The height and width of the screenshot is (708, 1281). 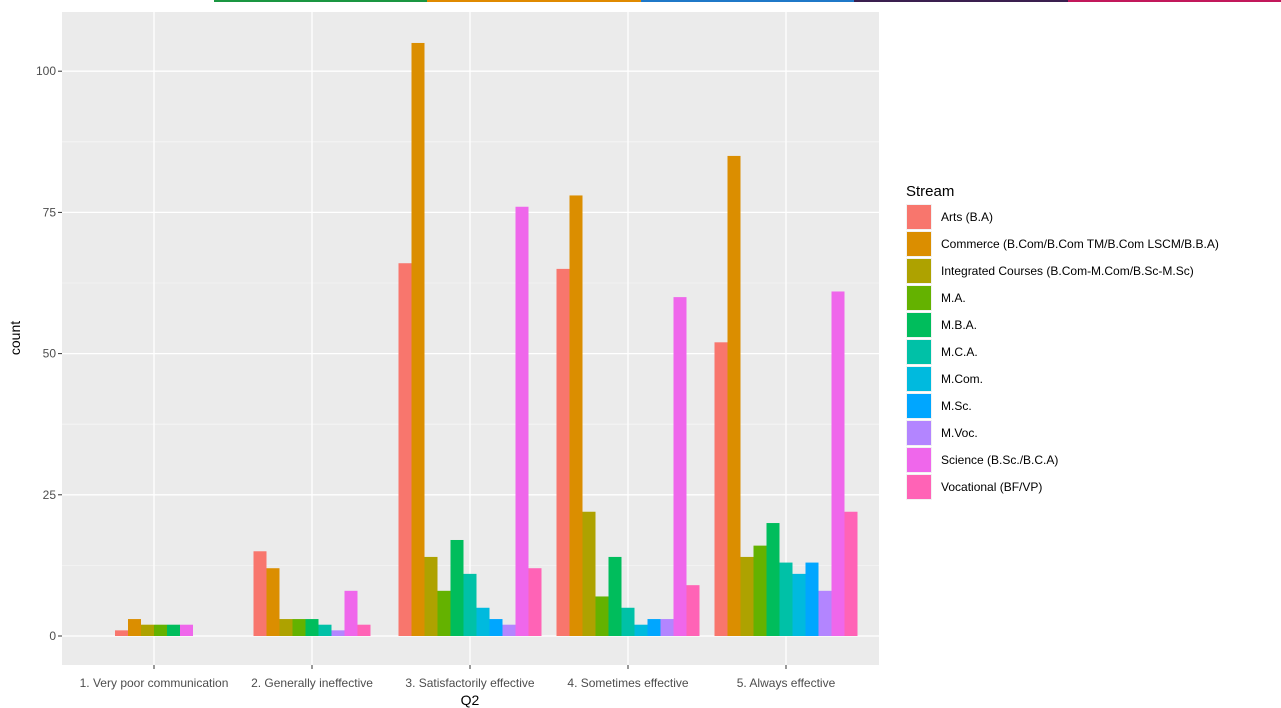 What do you see at coordinates (930, 191) in the screenshot?
I see `legend-title: Stream` at bounding box center [930, 191].